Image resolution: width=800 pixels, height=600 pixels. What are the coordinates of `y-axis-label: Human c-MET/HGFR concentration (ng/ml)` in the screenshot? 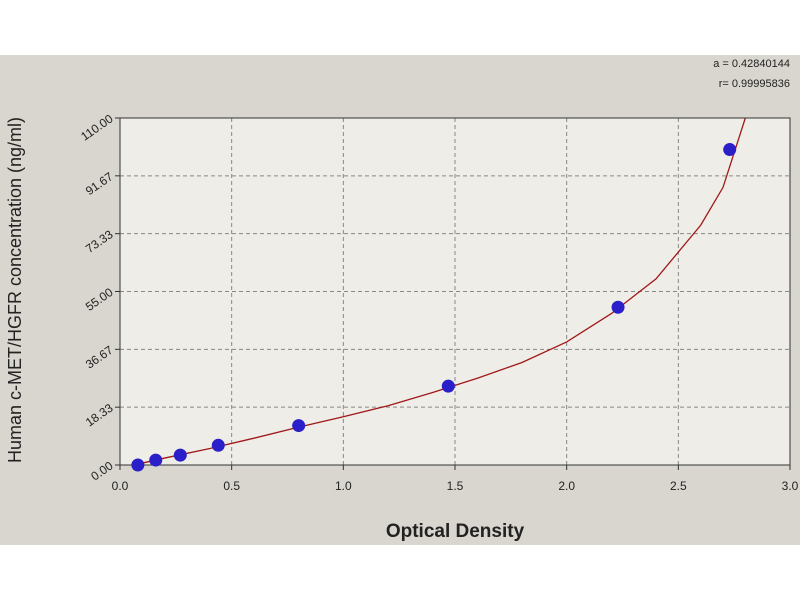 It's located at (15, 290).